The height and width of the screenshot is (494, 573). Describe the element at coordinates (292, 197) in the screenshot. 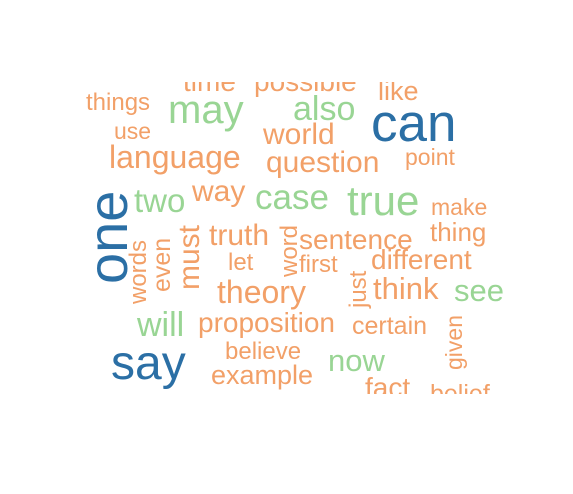

I see `word-case: case` at that location.